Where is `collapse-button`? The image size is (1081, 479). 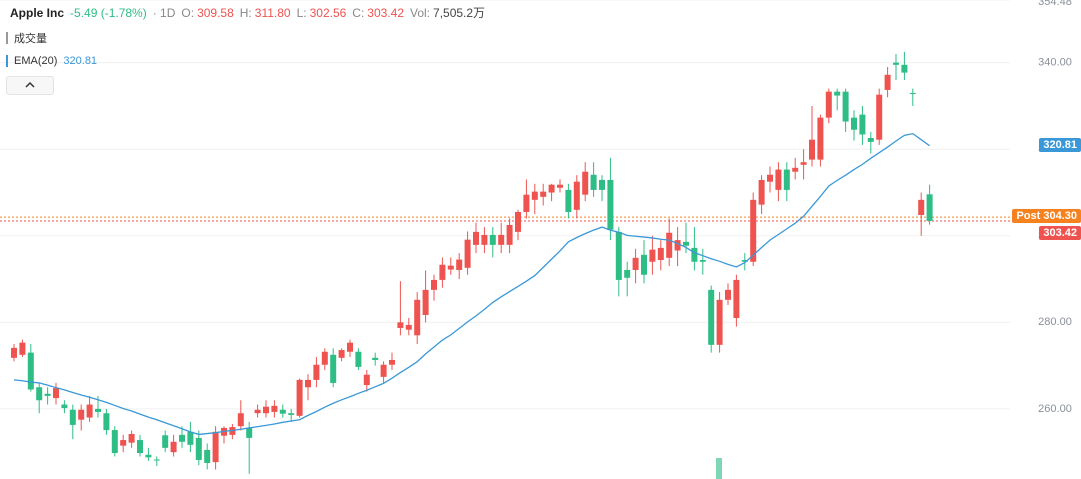
collapse-button is located at coordinates (30, 85).